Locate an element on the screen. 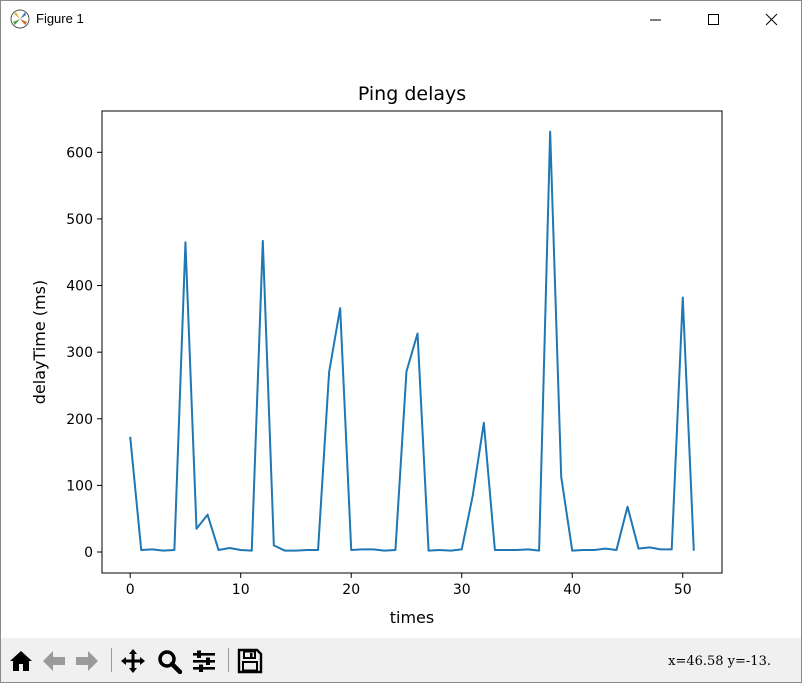 This screenshot has height=683, width=802. home-button is located at coordinates (21, 661).